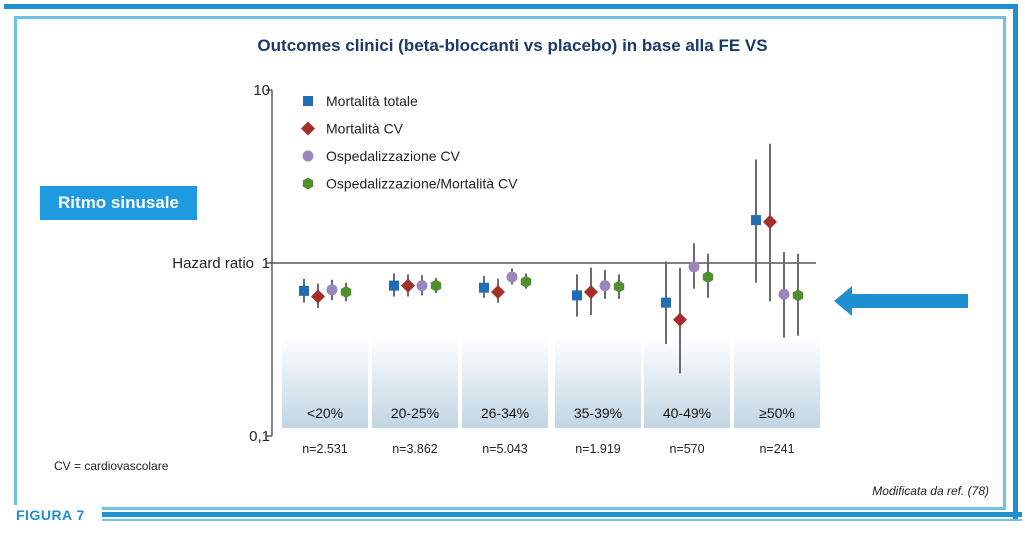 Image resolution: width=1025 pixels, height=537 pixels. What do you see at coordinates (111, 466) in the screenshot?
I see `footnote: CV = cardiovascolare` at bounding box center [111, 466].